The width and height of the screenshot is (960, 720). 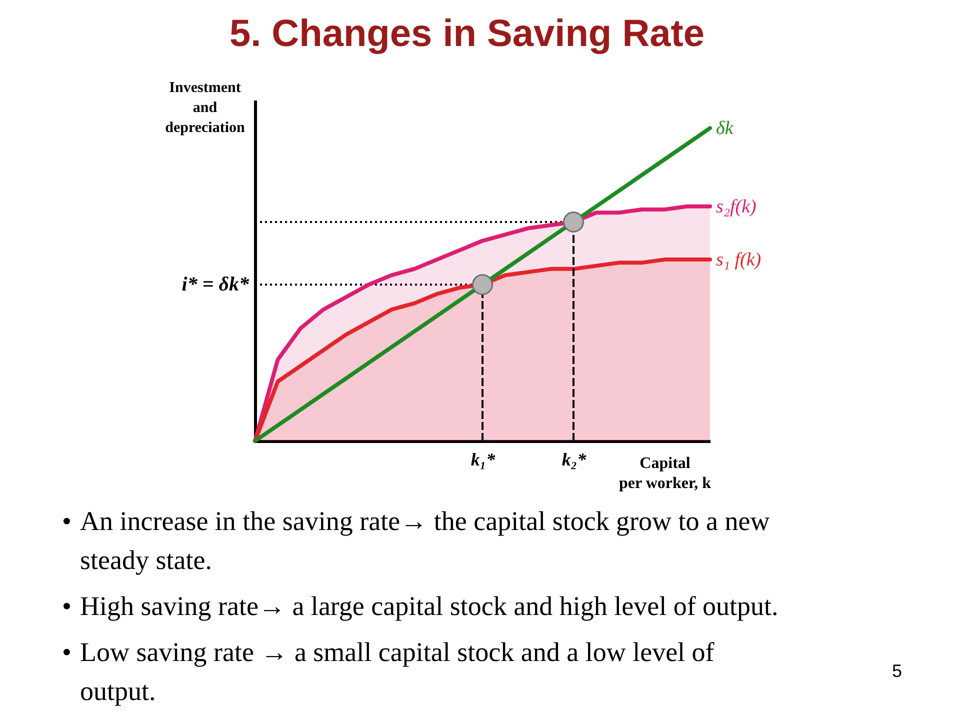 I want to click on series-label: δk, so click(x=725, y=129).